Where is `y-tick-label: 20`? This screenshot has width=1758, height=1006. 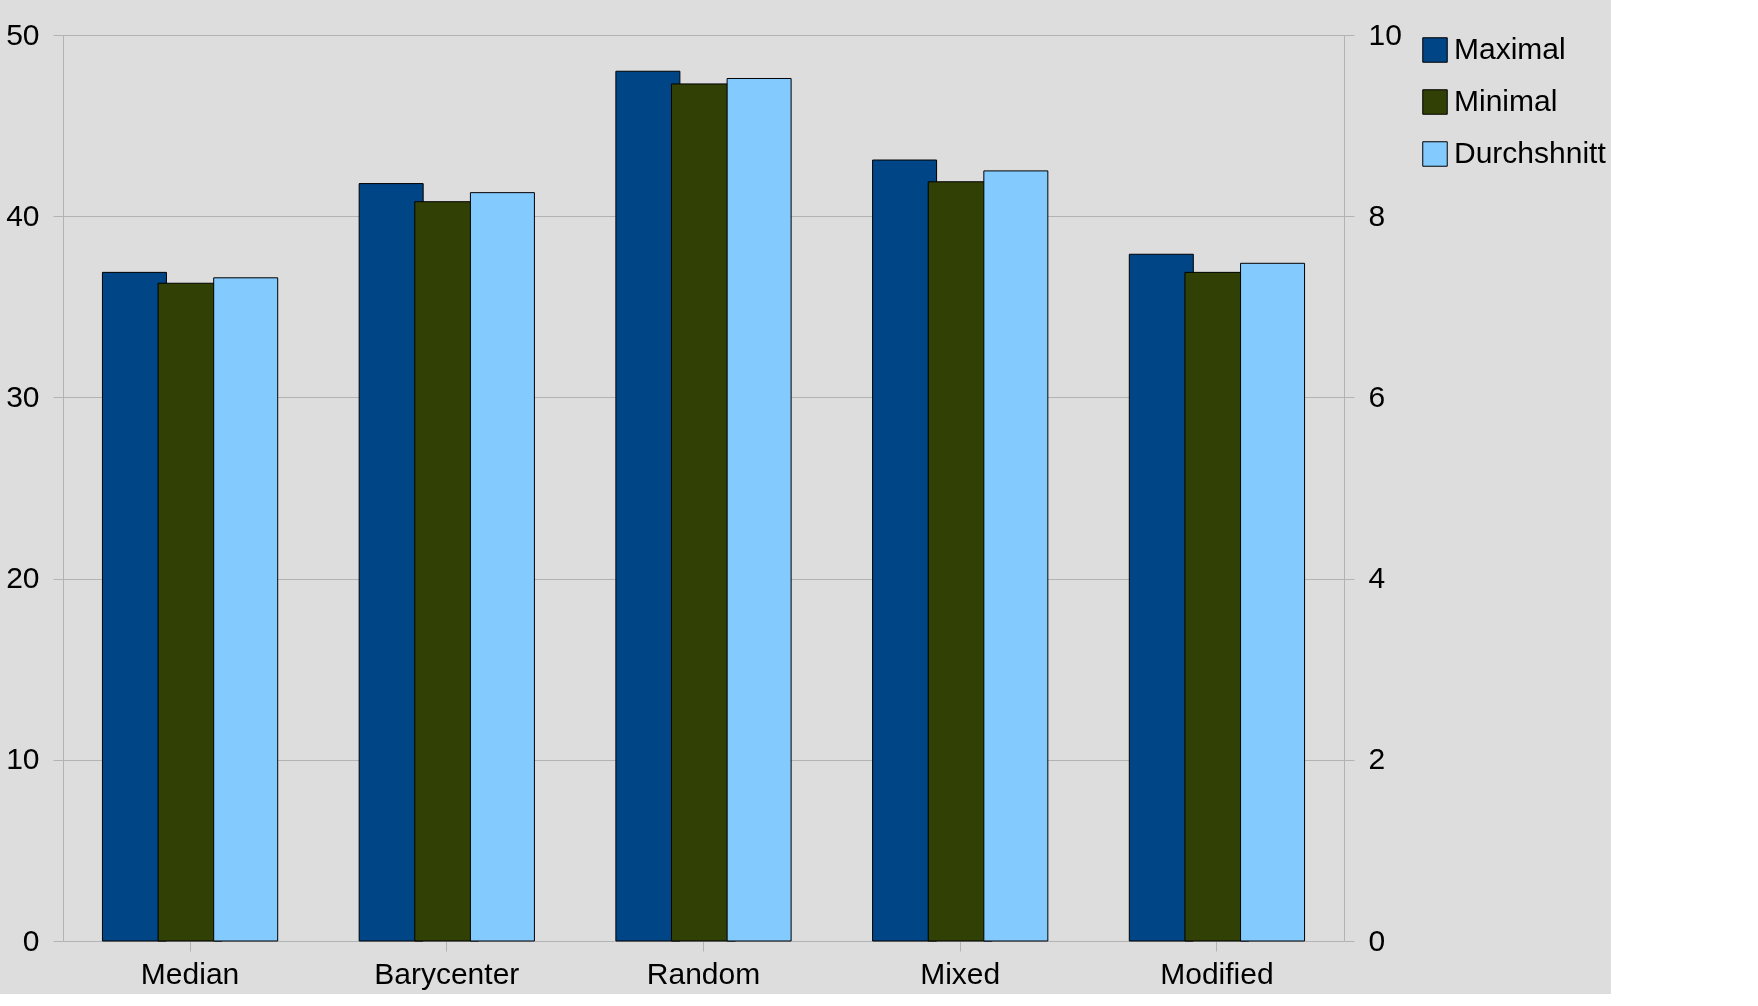 y-tick-label: 20 is located at coordinates (23, 578).